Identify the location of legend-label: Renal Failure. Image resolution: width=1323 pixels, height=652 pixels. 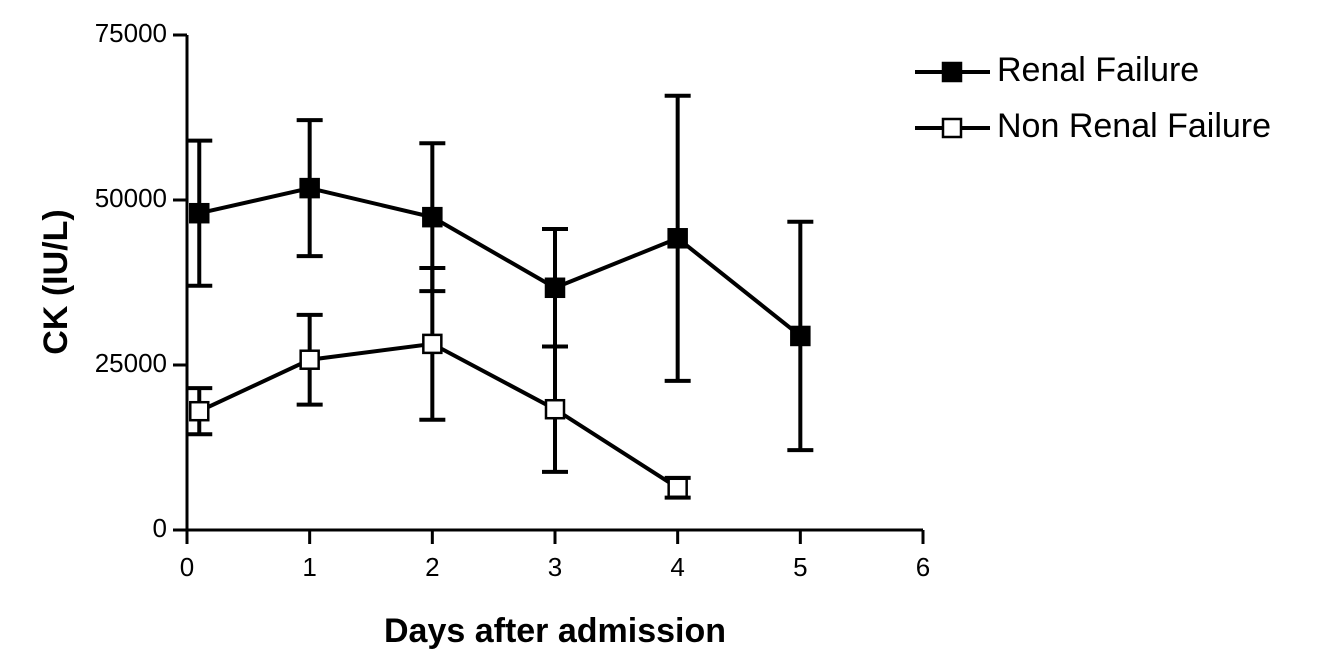
(1098, 70).